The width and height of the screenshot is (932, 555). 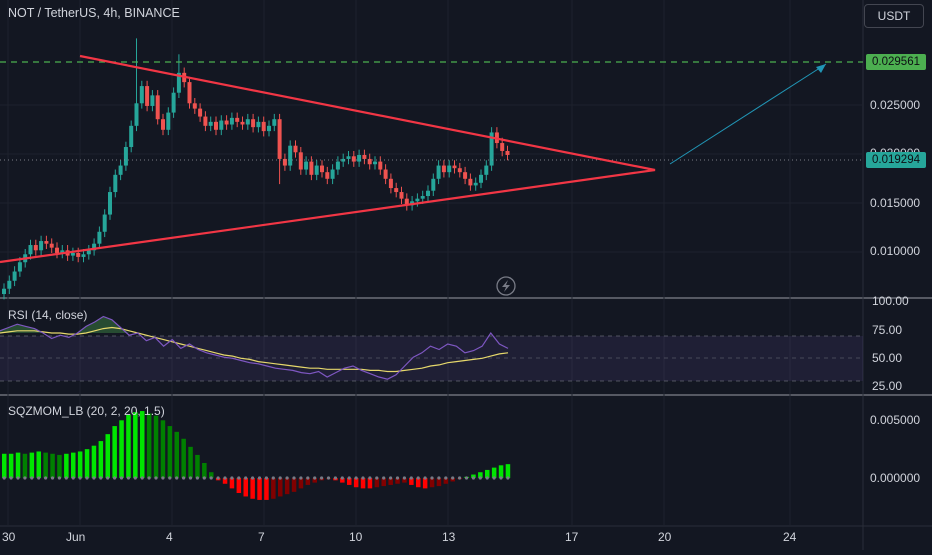 What do you see at coordinates (896, 160) in the screenshot?
I see `current-price-tag: 0.019294` at bounding box center [896, 160].